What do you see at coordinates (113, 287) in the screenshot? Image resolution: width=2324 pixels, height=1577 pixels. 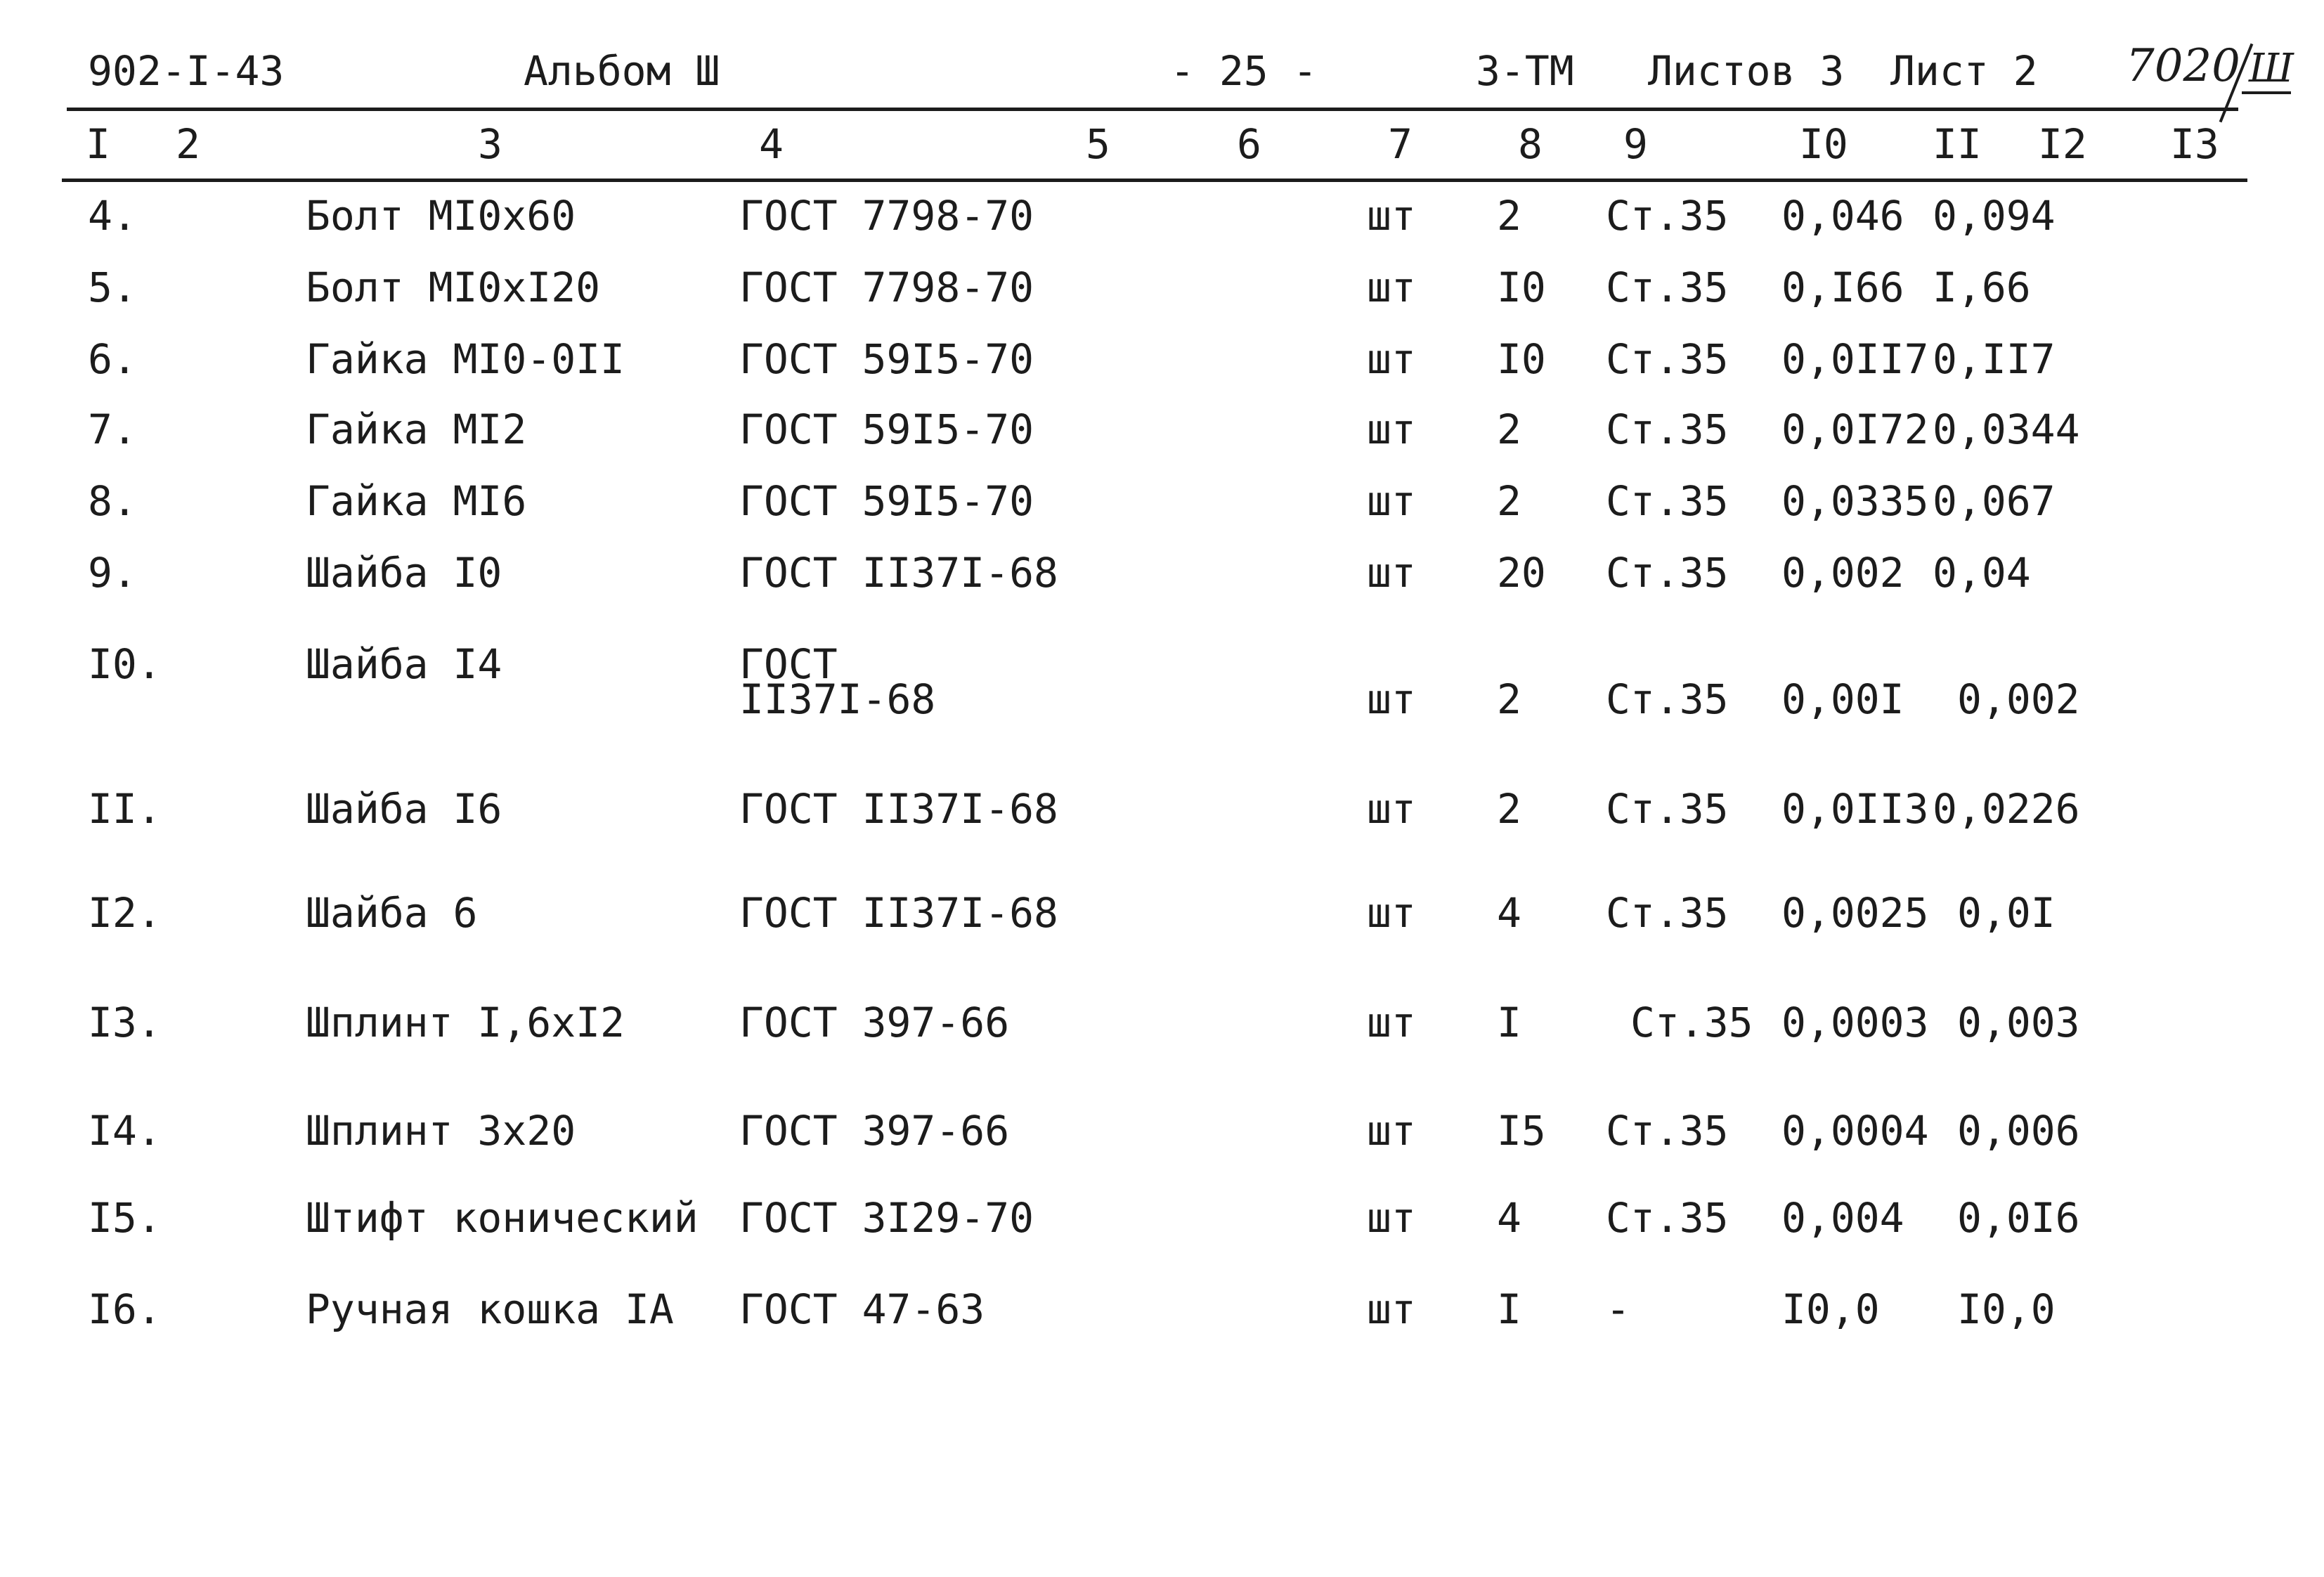 I see `row-number: 5.` at bounding box center [113, 287].